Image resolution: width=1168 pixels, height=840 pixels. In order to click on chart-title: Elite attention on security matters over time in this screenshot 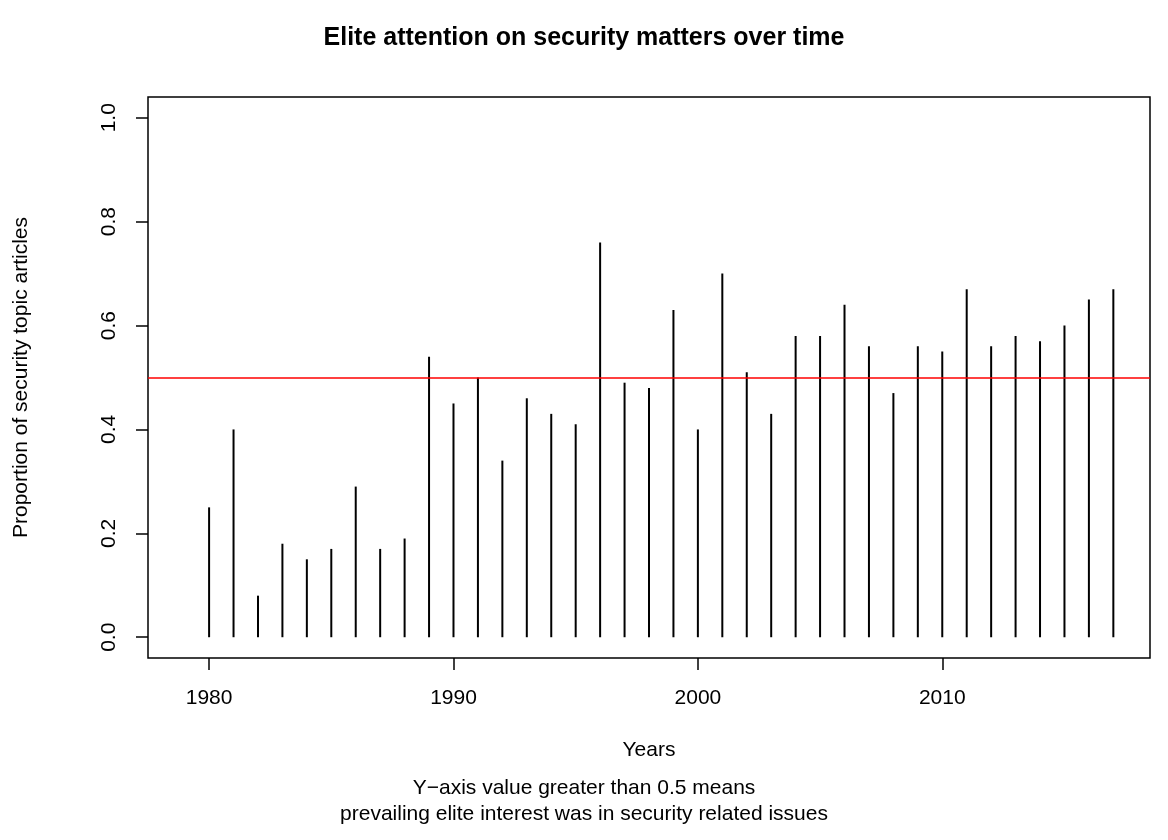, I will do `click(584, 35)`.